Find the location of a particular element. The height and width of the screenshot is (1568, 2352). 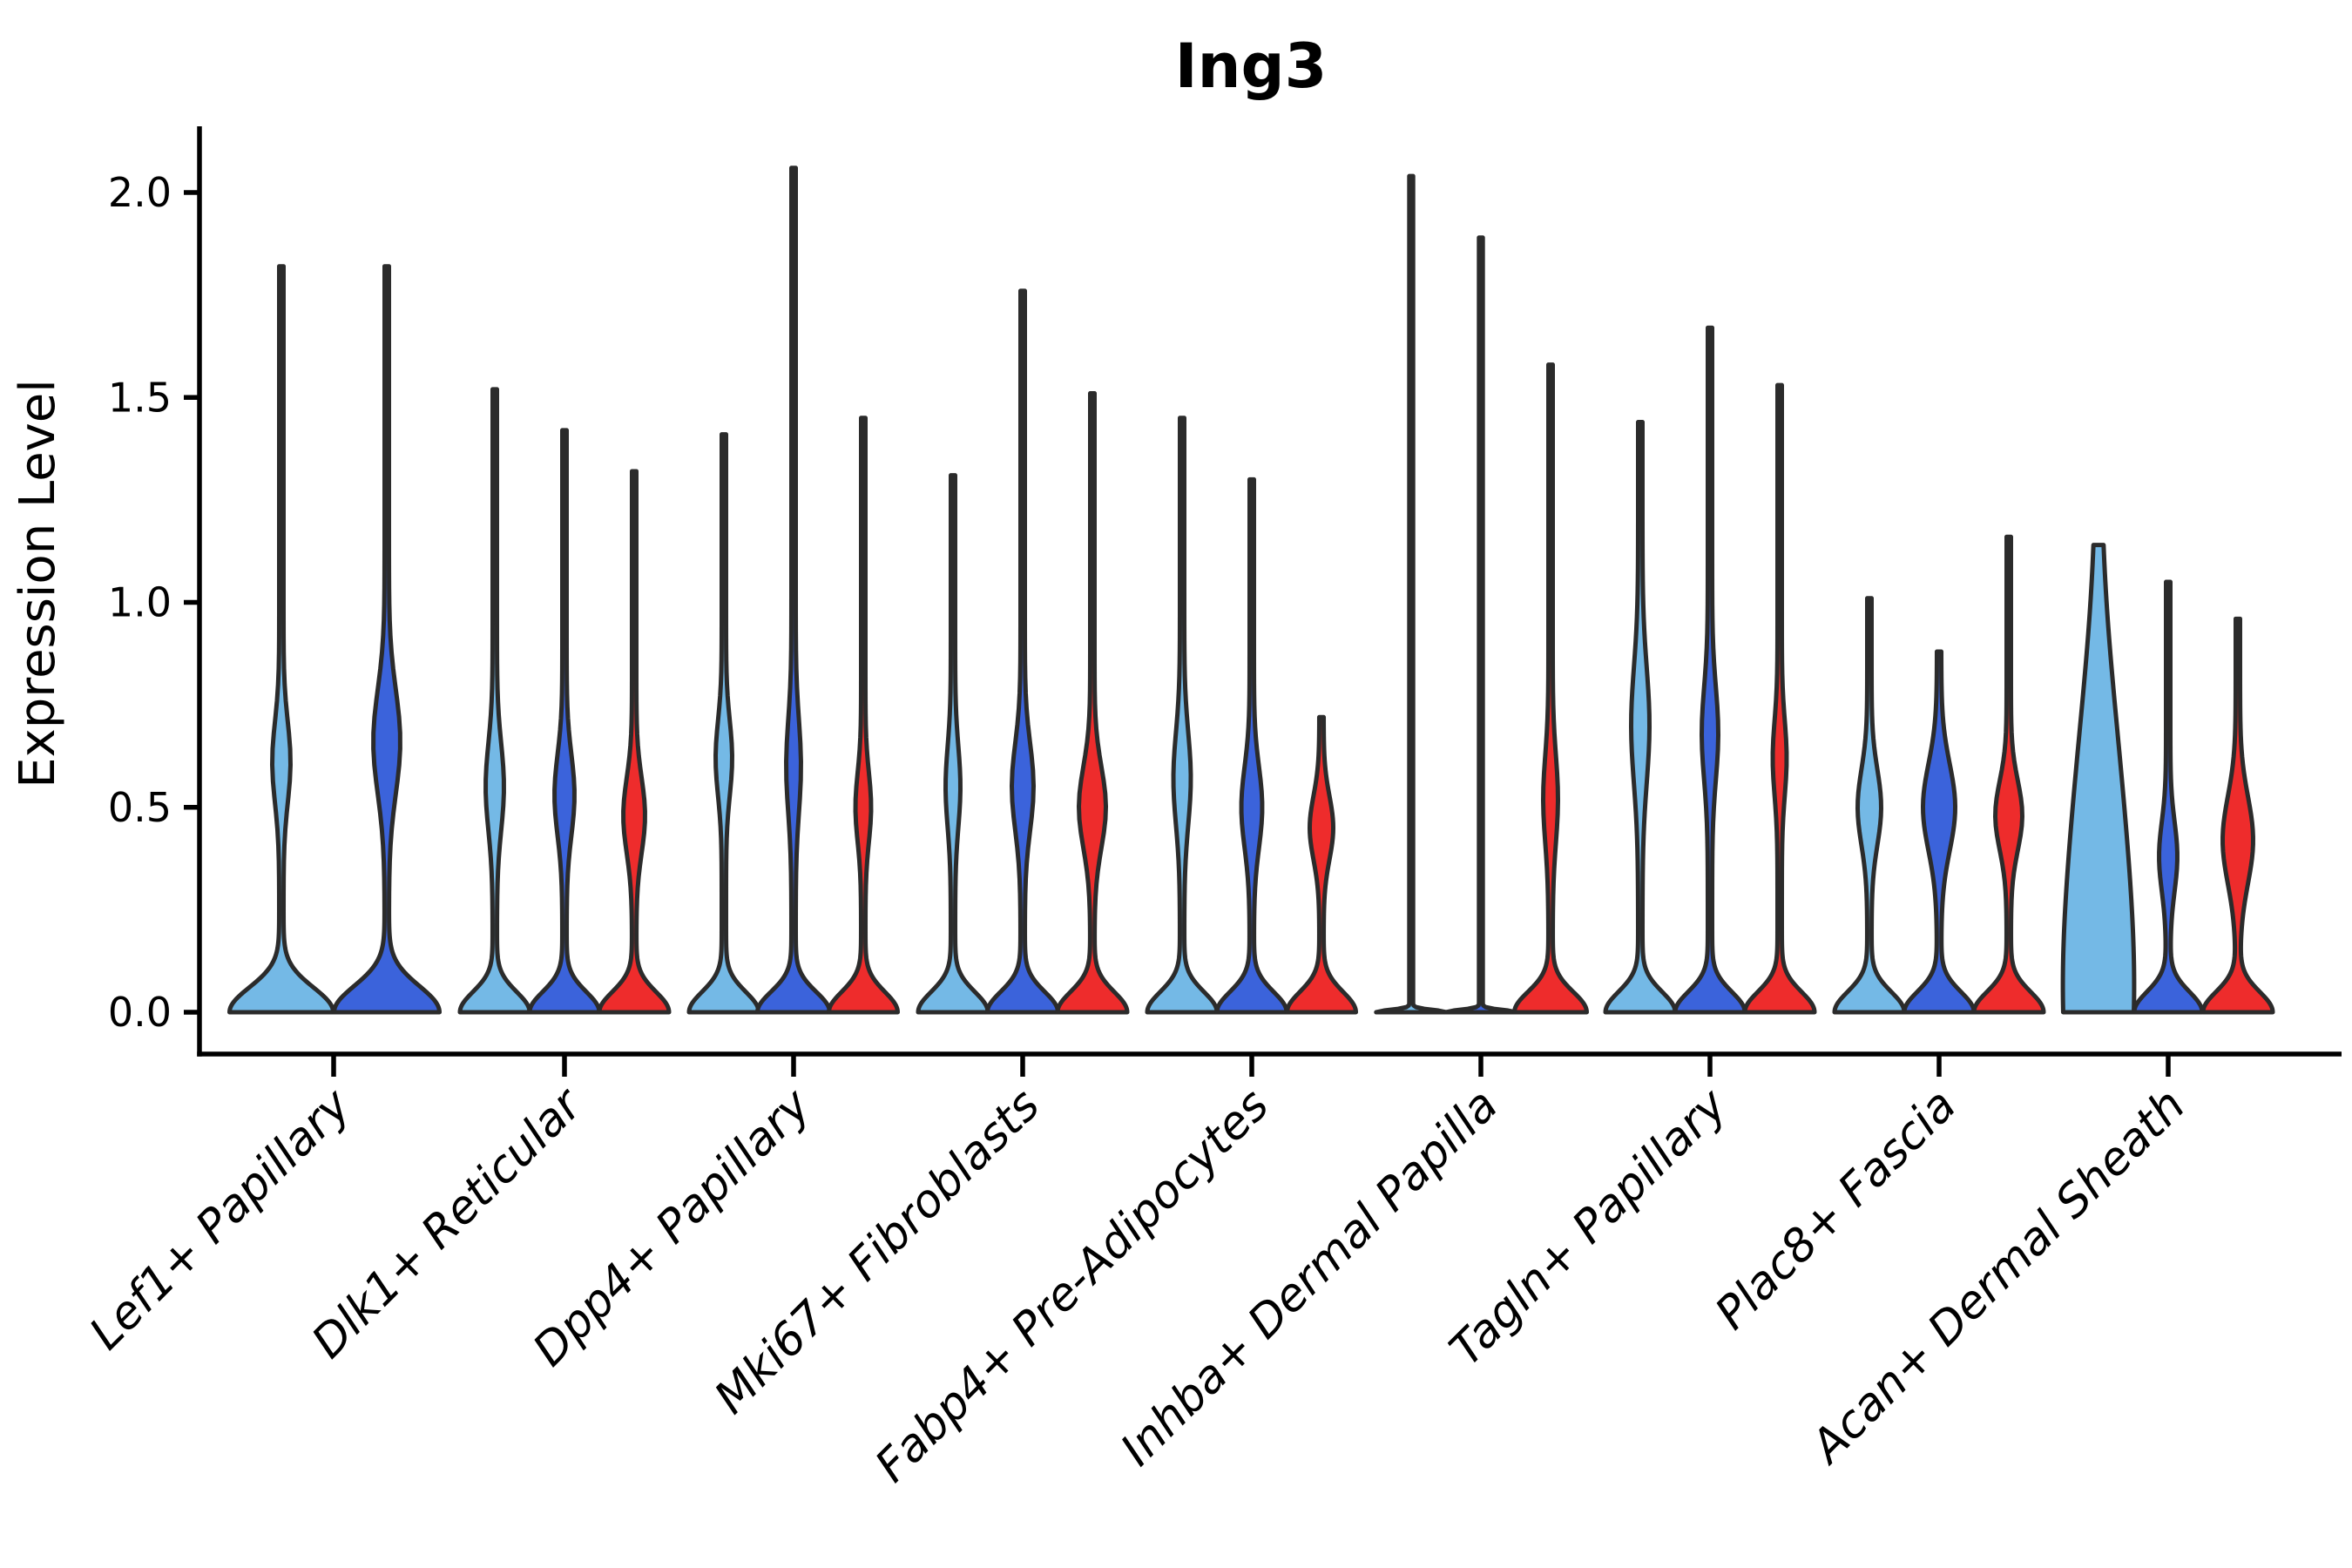

violin-plac8-group-blue is located at coordinates (1939, 832).